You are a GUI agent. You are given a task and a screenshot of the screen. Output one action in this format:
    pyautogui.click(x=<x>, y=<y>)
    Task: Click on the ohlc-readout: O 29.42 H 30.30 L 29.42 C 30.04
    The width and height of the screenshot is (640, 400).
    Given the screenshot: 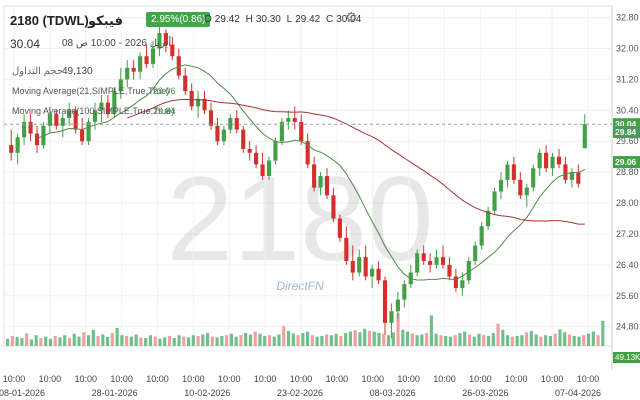 What is the action you would take?
    pyautogui.click(x=284, y=19)
    